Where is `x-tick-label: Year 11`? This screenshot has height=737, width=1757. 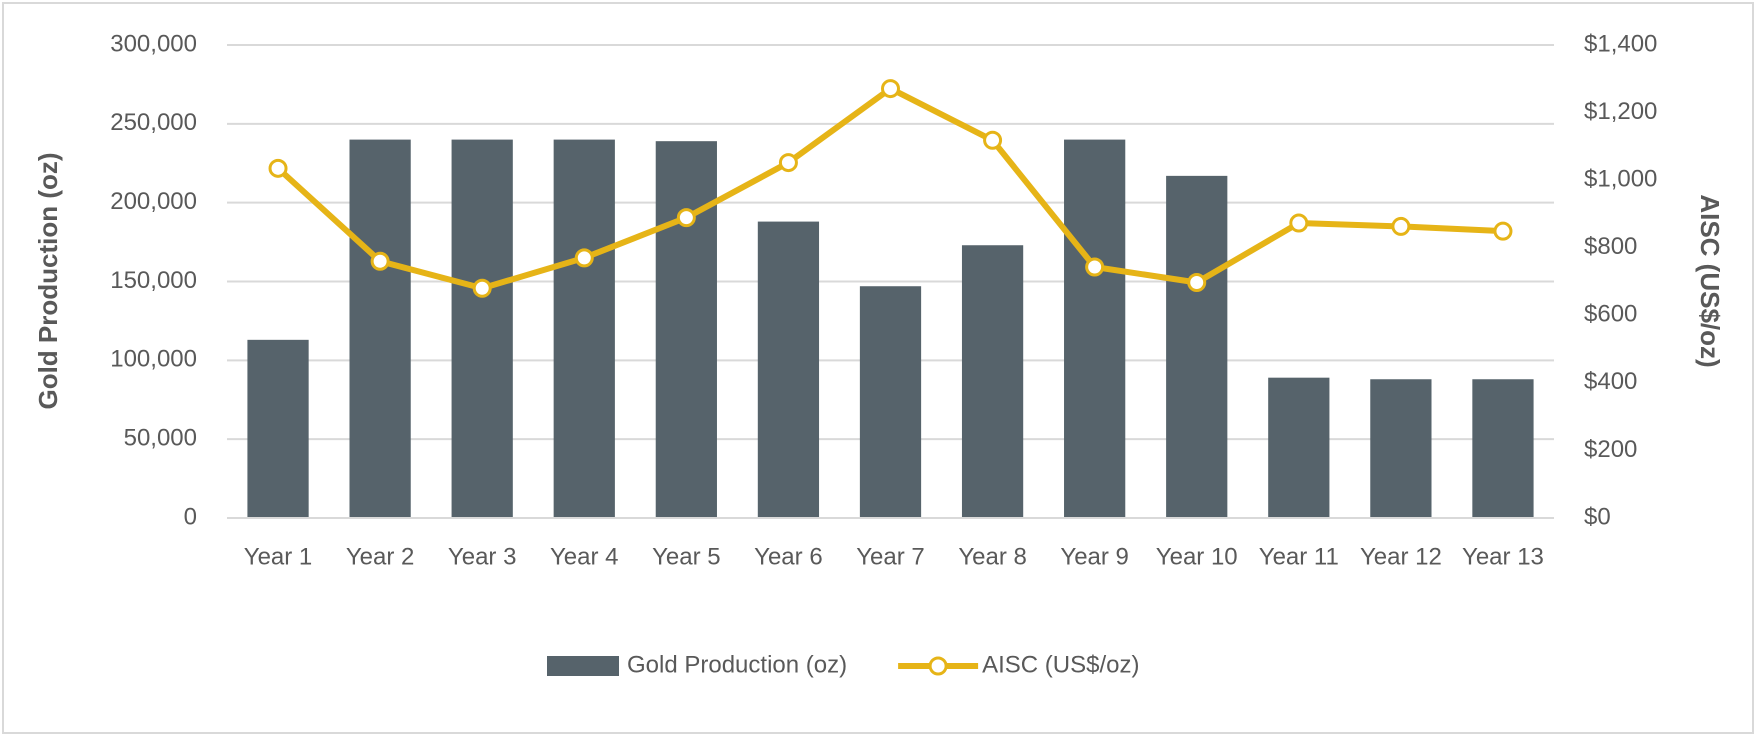 x-tick-label: Year 11 is located at coordinates (1299, 556).